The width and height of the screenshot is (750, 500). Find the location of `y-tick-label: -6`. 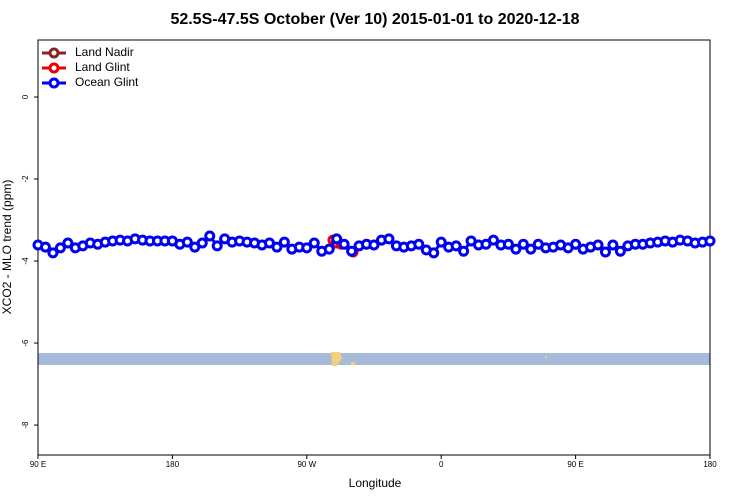

y-tick-label: -6 is located at coordinates (25, 343).